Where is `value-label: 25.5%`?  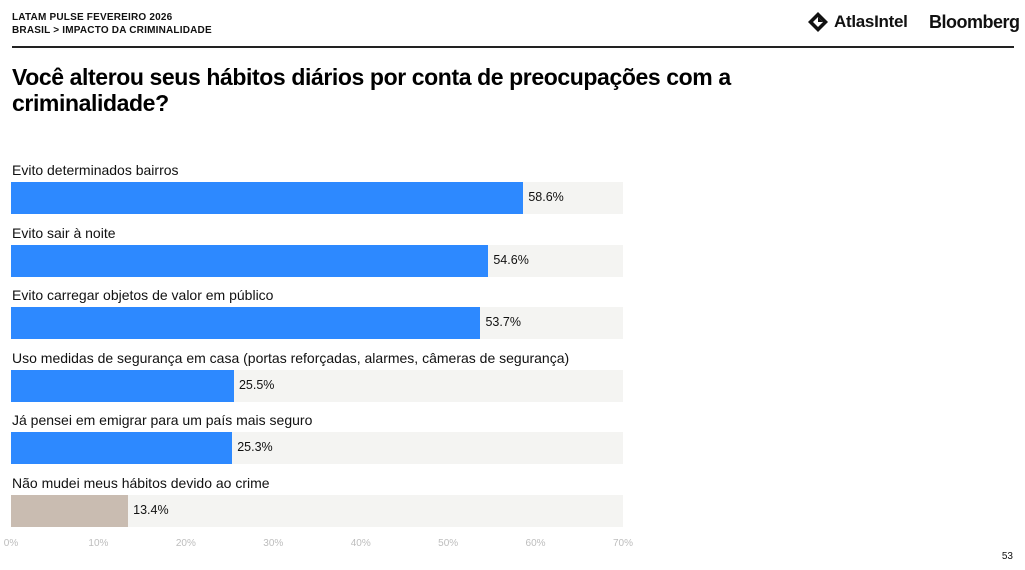
value-label: 25.5% is located at coordinates (256, 384).